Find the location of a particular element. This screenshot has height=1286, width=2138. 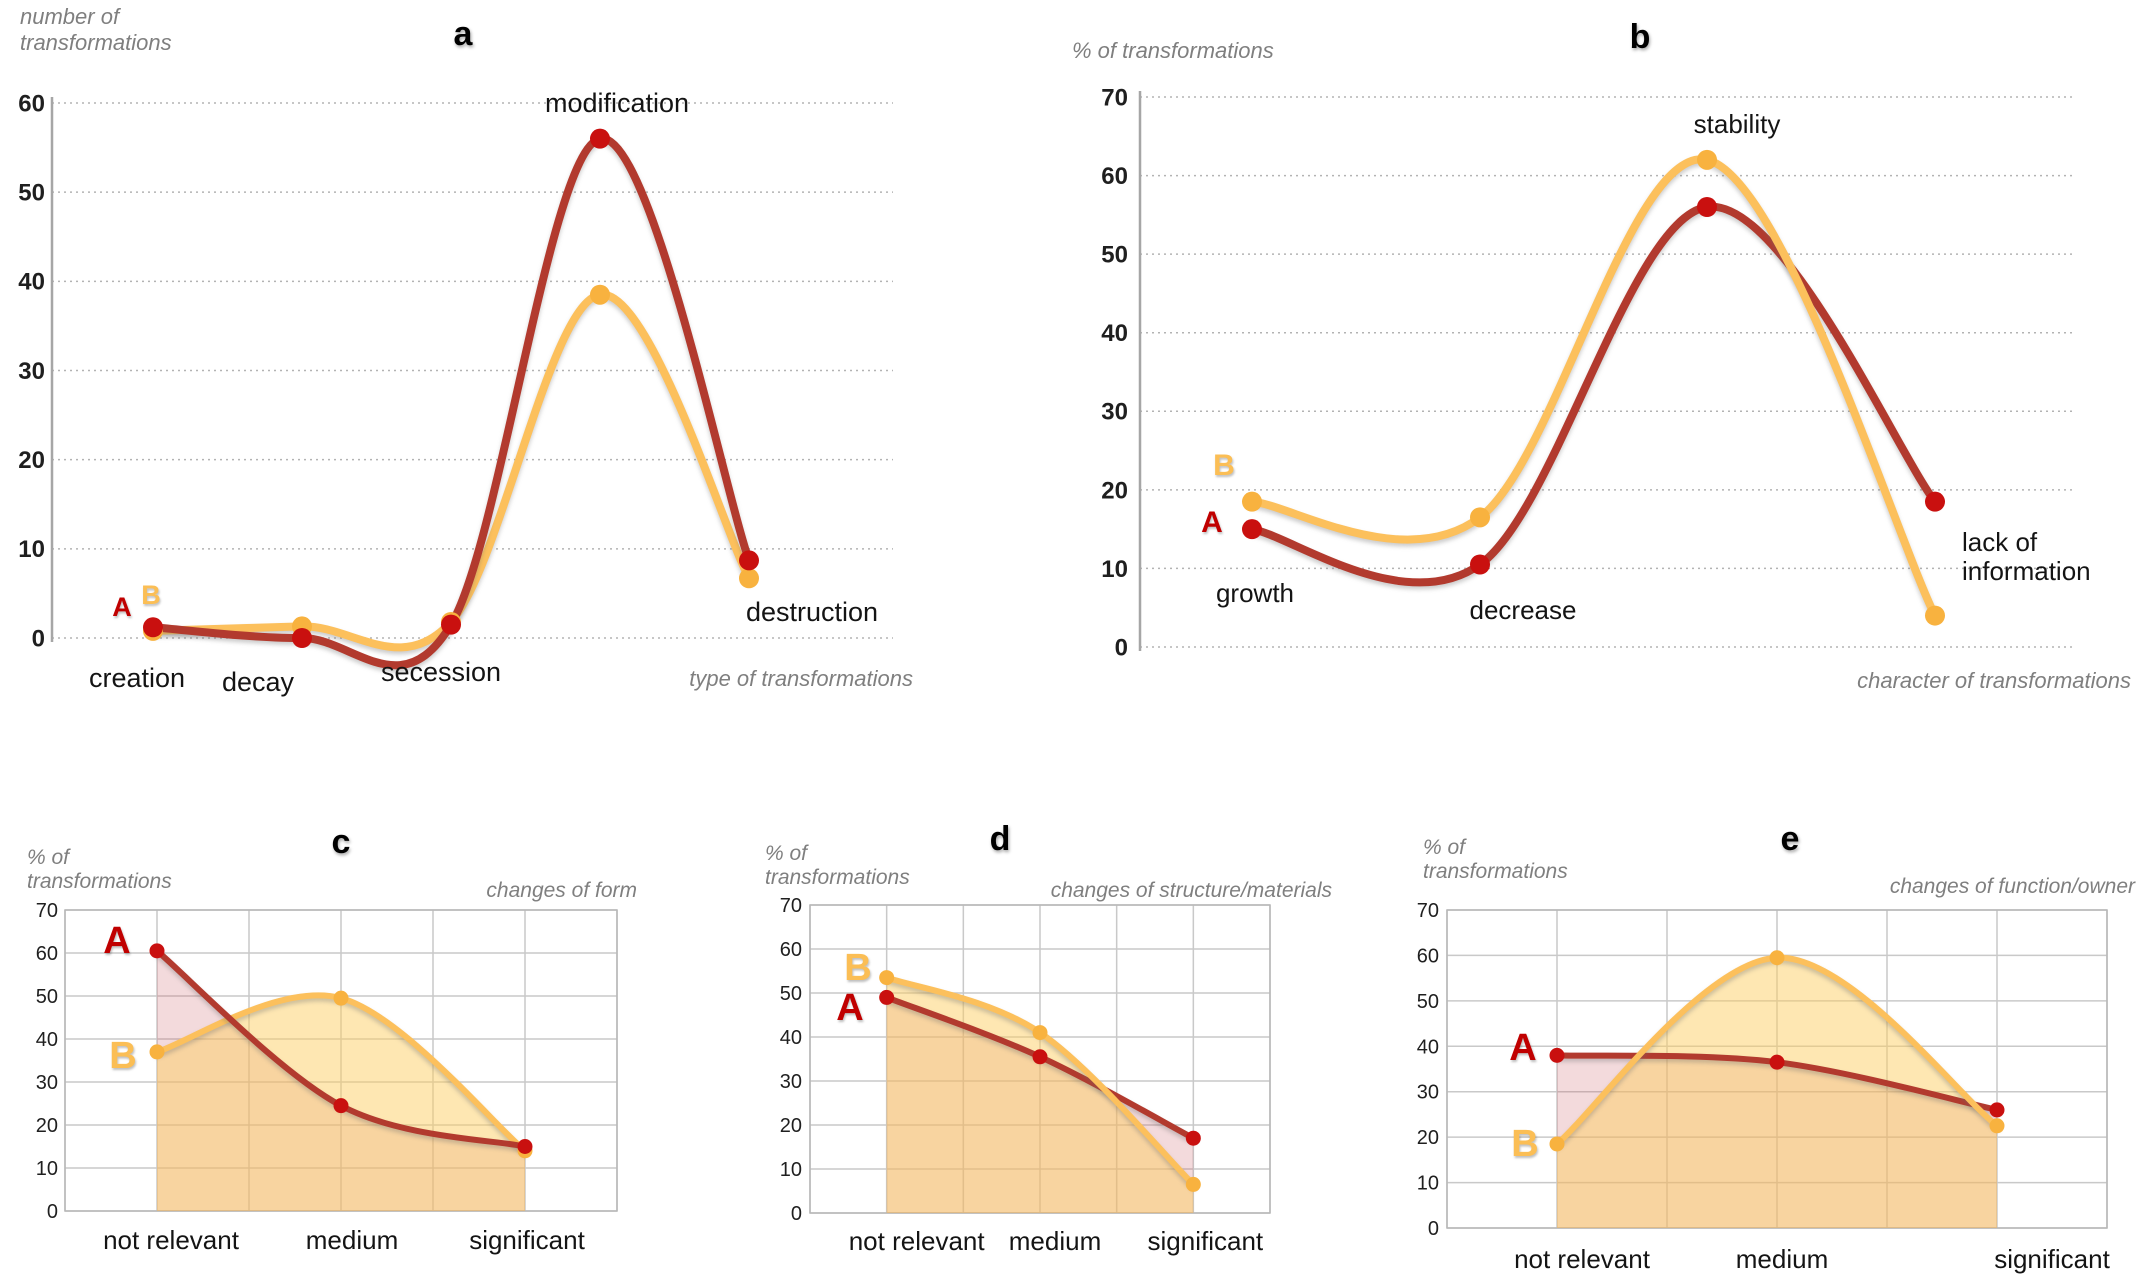

y-axis-title: number of is located at coordinates (71, 16).